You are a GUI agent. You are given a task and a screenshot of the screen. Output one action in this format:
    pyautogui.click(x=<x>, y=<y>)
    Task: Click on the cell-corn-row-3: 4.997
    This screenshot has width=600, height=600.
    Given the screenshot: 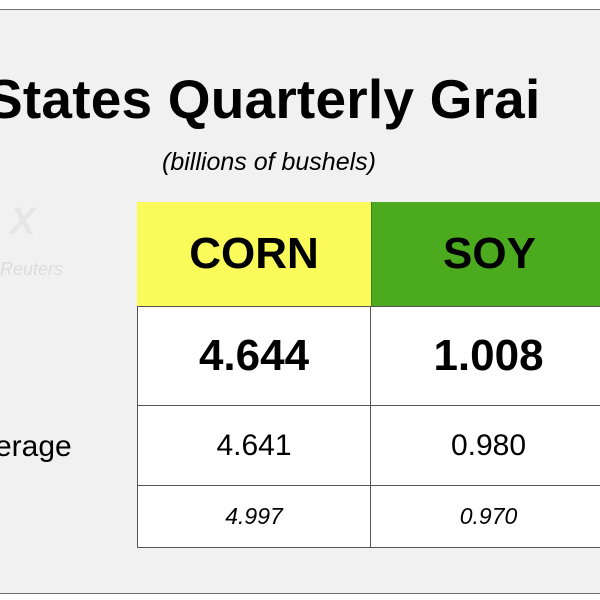 What is the action you would take?
    pyautogui.click(x=254, y=517)
    